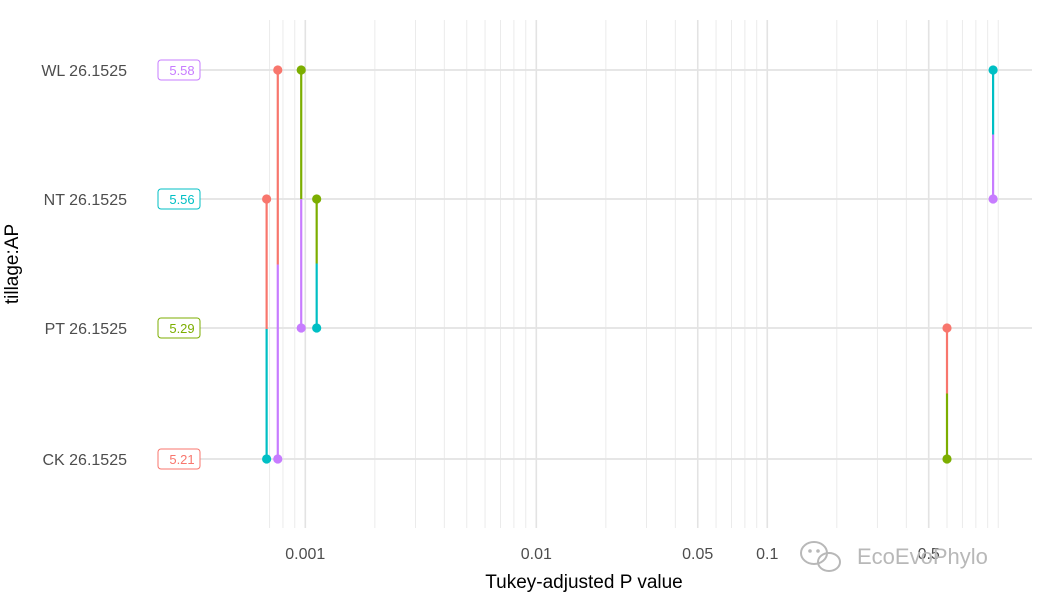 The height and width of the screenshot is (604, 1047). I want to click on value-label: 5.29, so click(181, 328).